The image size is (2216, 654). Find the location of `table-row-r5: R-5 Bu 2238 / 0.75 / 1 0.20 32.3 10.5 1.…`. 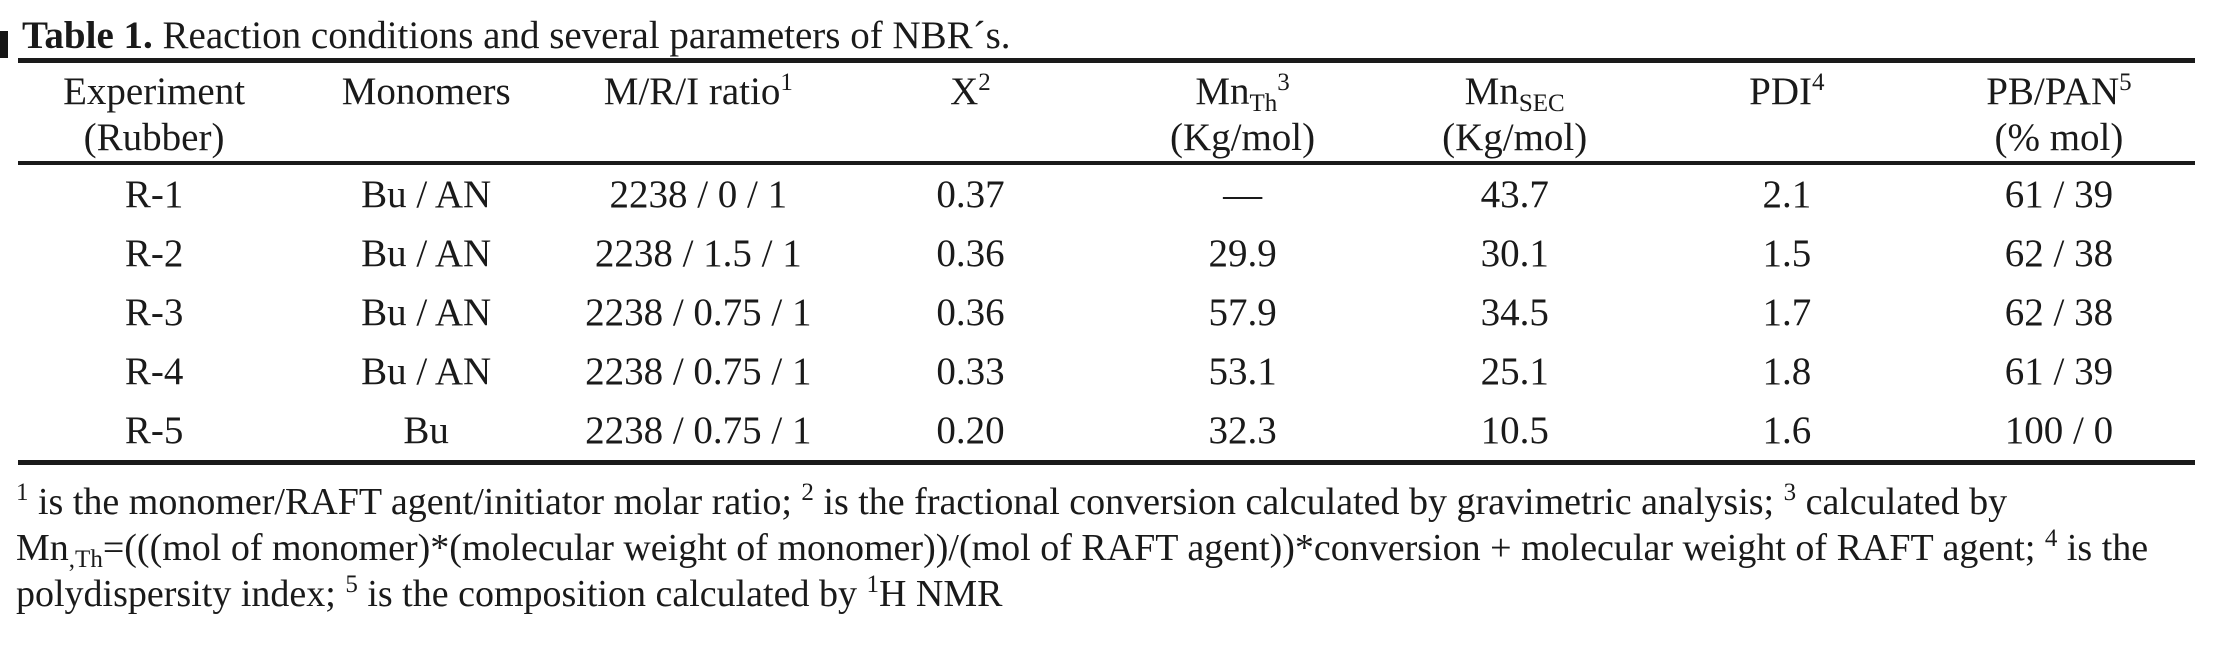

table-row-r5: R-5 Bu 2238 / 0.75 / 1 0.20 32.3 10.5 1.… is located at coordinates (1106, 432).